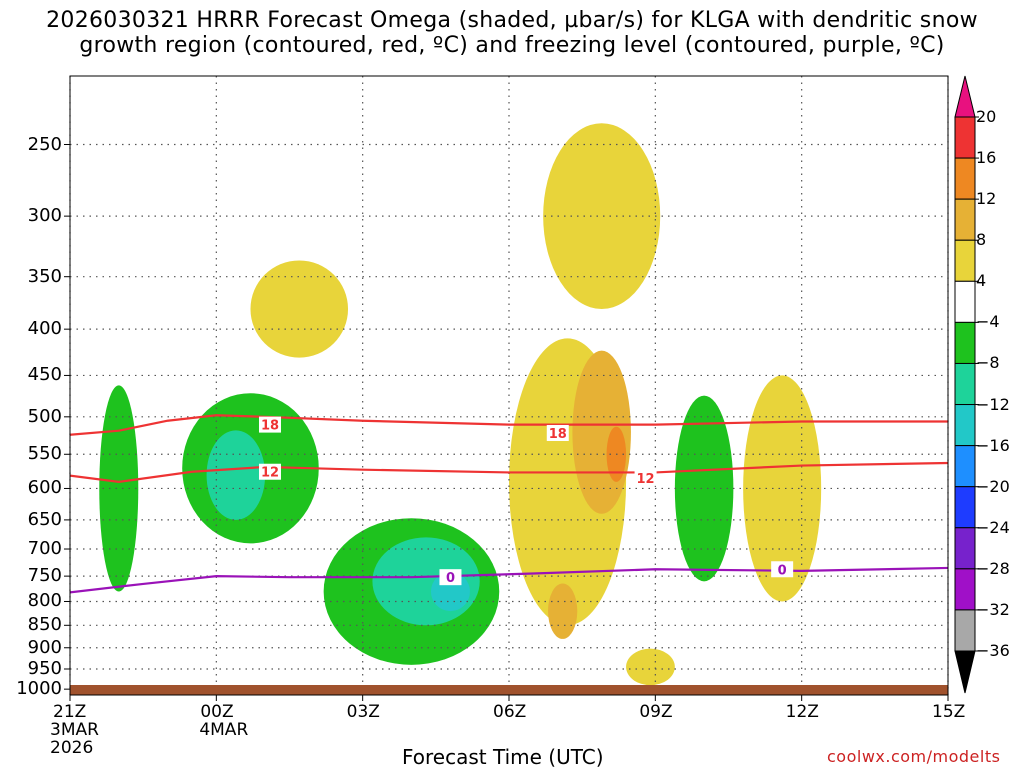 The width and height of the screenshot is (1024, 769). I want to click on y-tick-label-450: 450, so click(44, 375).